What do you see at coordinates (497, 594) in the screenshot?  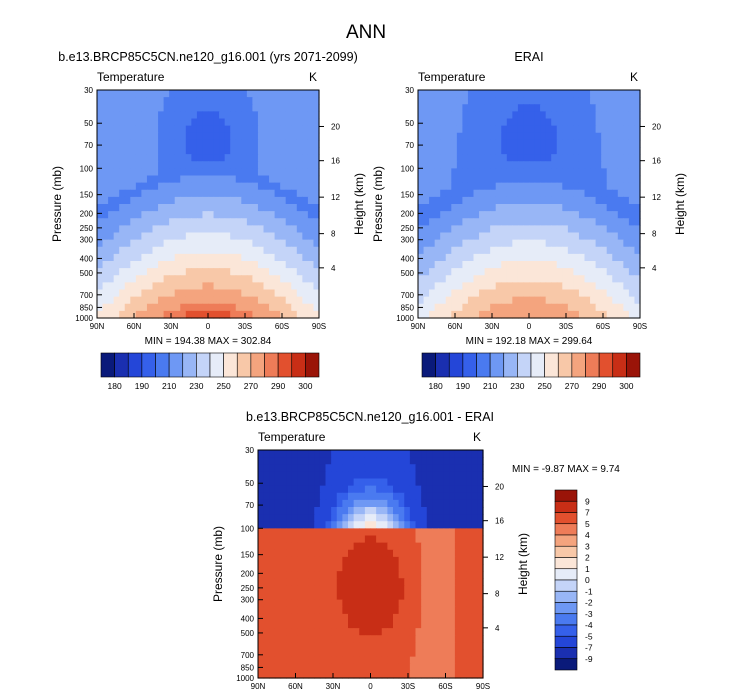 I see `y-right-tick-label: 8` at bounding box center [497, 594].